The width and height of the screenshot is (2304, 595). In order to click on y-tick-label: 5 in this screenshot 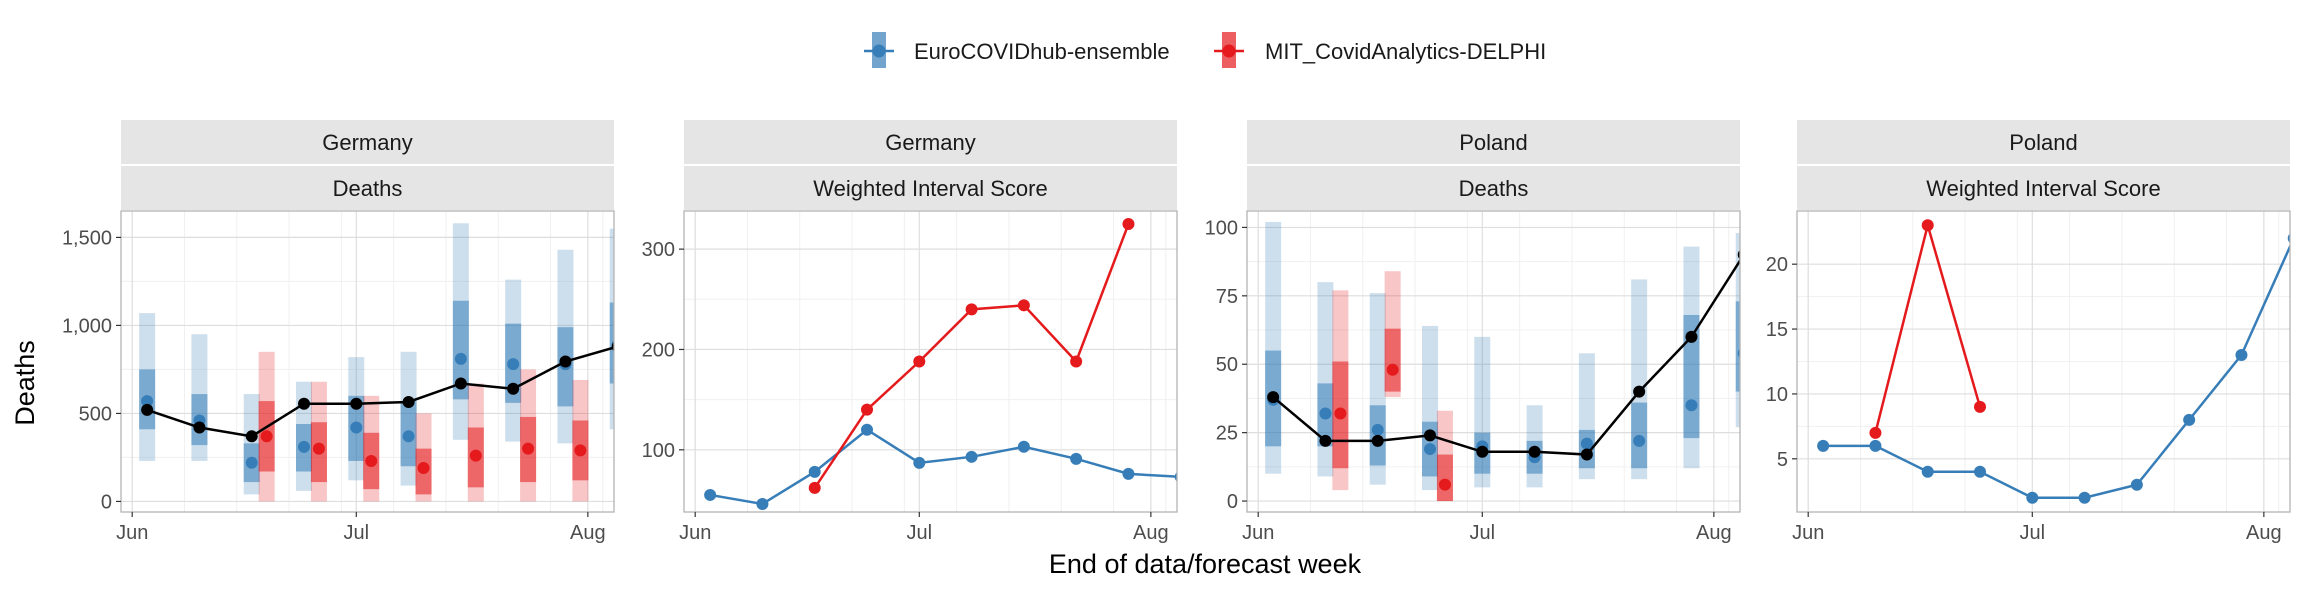, I will do `click(1782, 460)`.